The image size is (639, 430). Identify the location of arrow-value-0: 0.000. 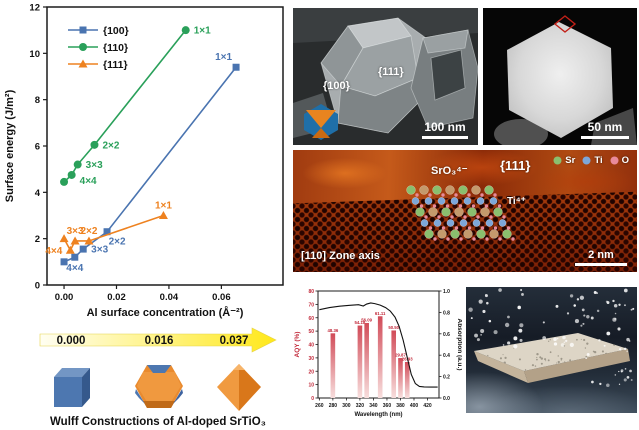
(71, 341).